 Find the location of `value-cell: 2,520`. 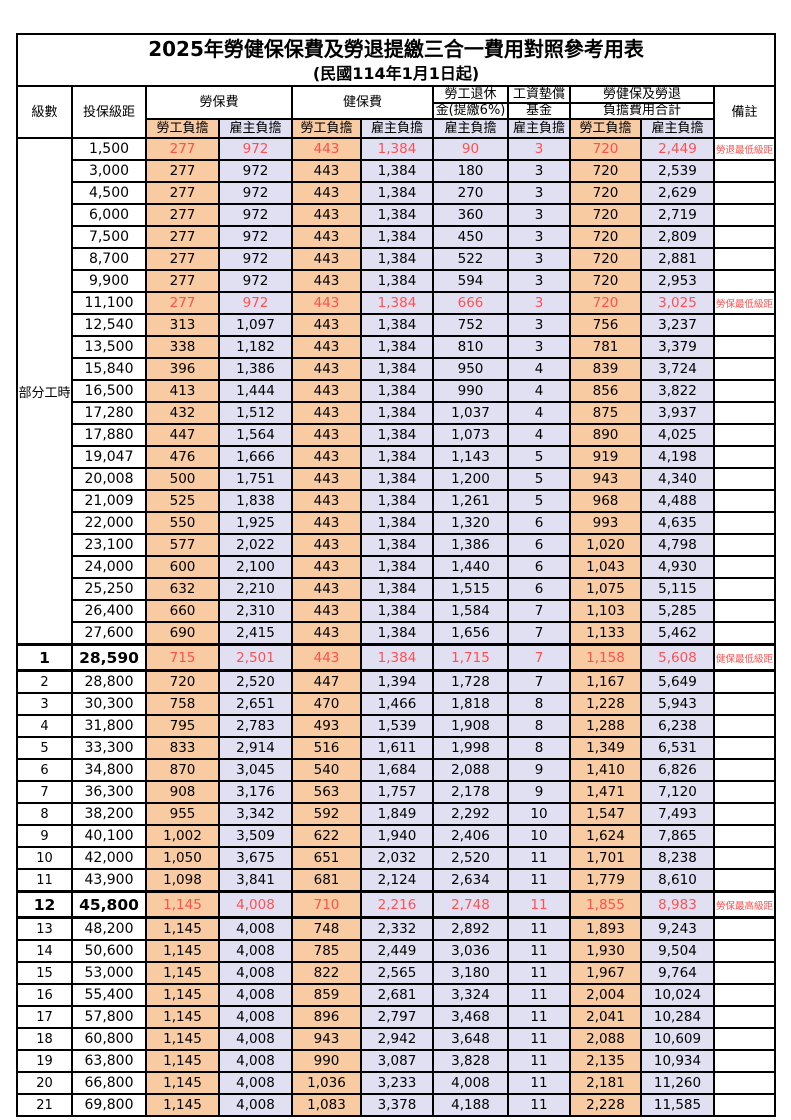

value-cell: 2,520 is located at coordinates (255, 681).